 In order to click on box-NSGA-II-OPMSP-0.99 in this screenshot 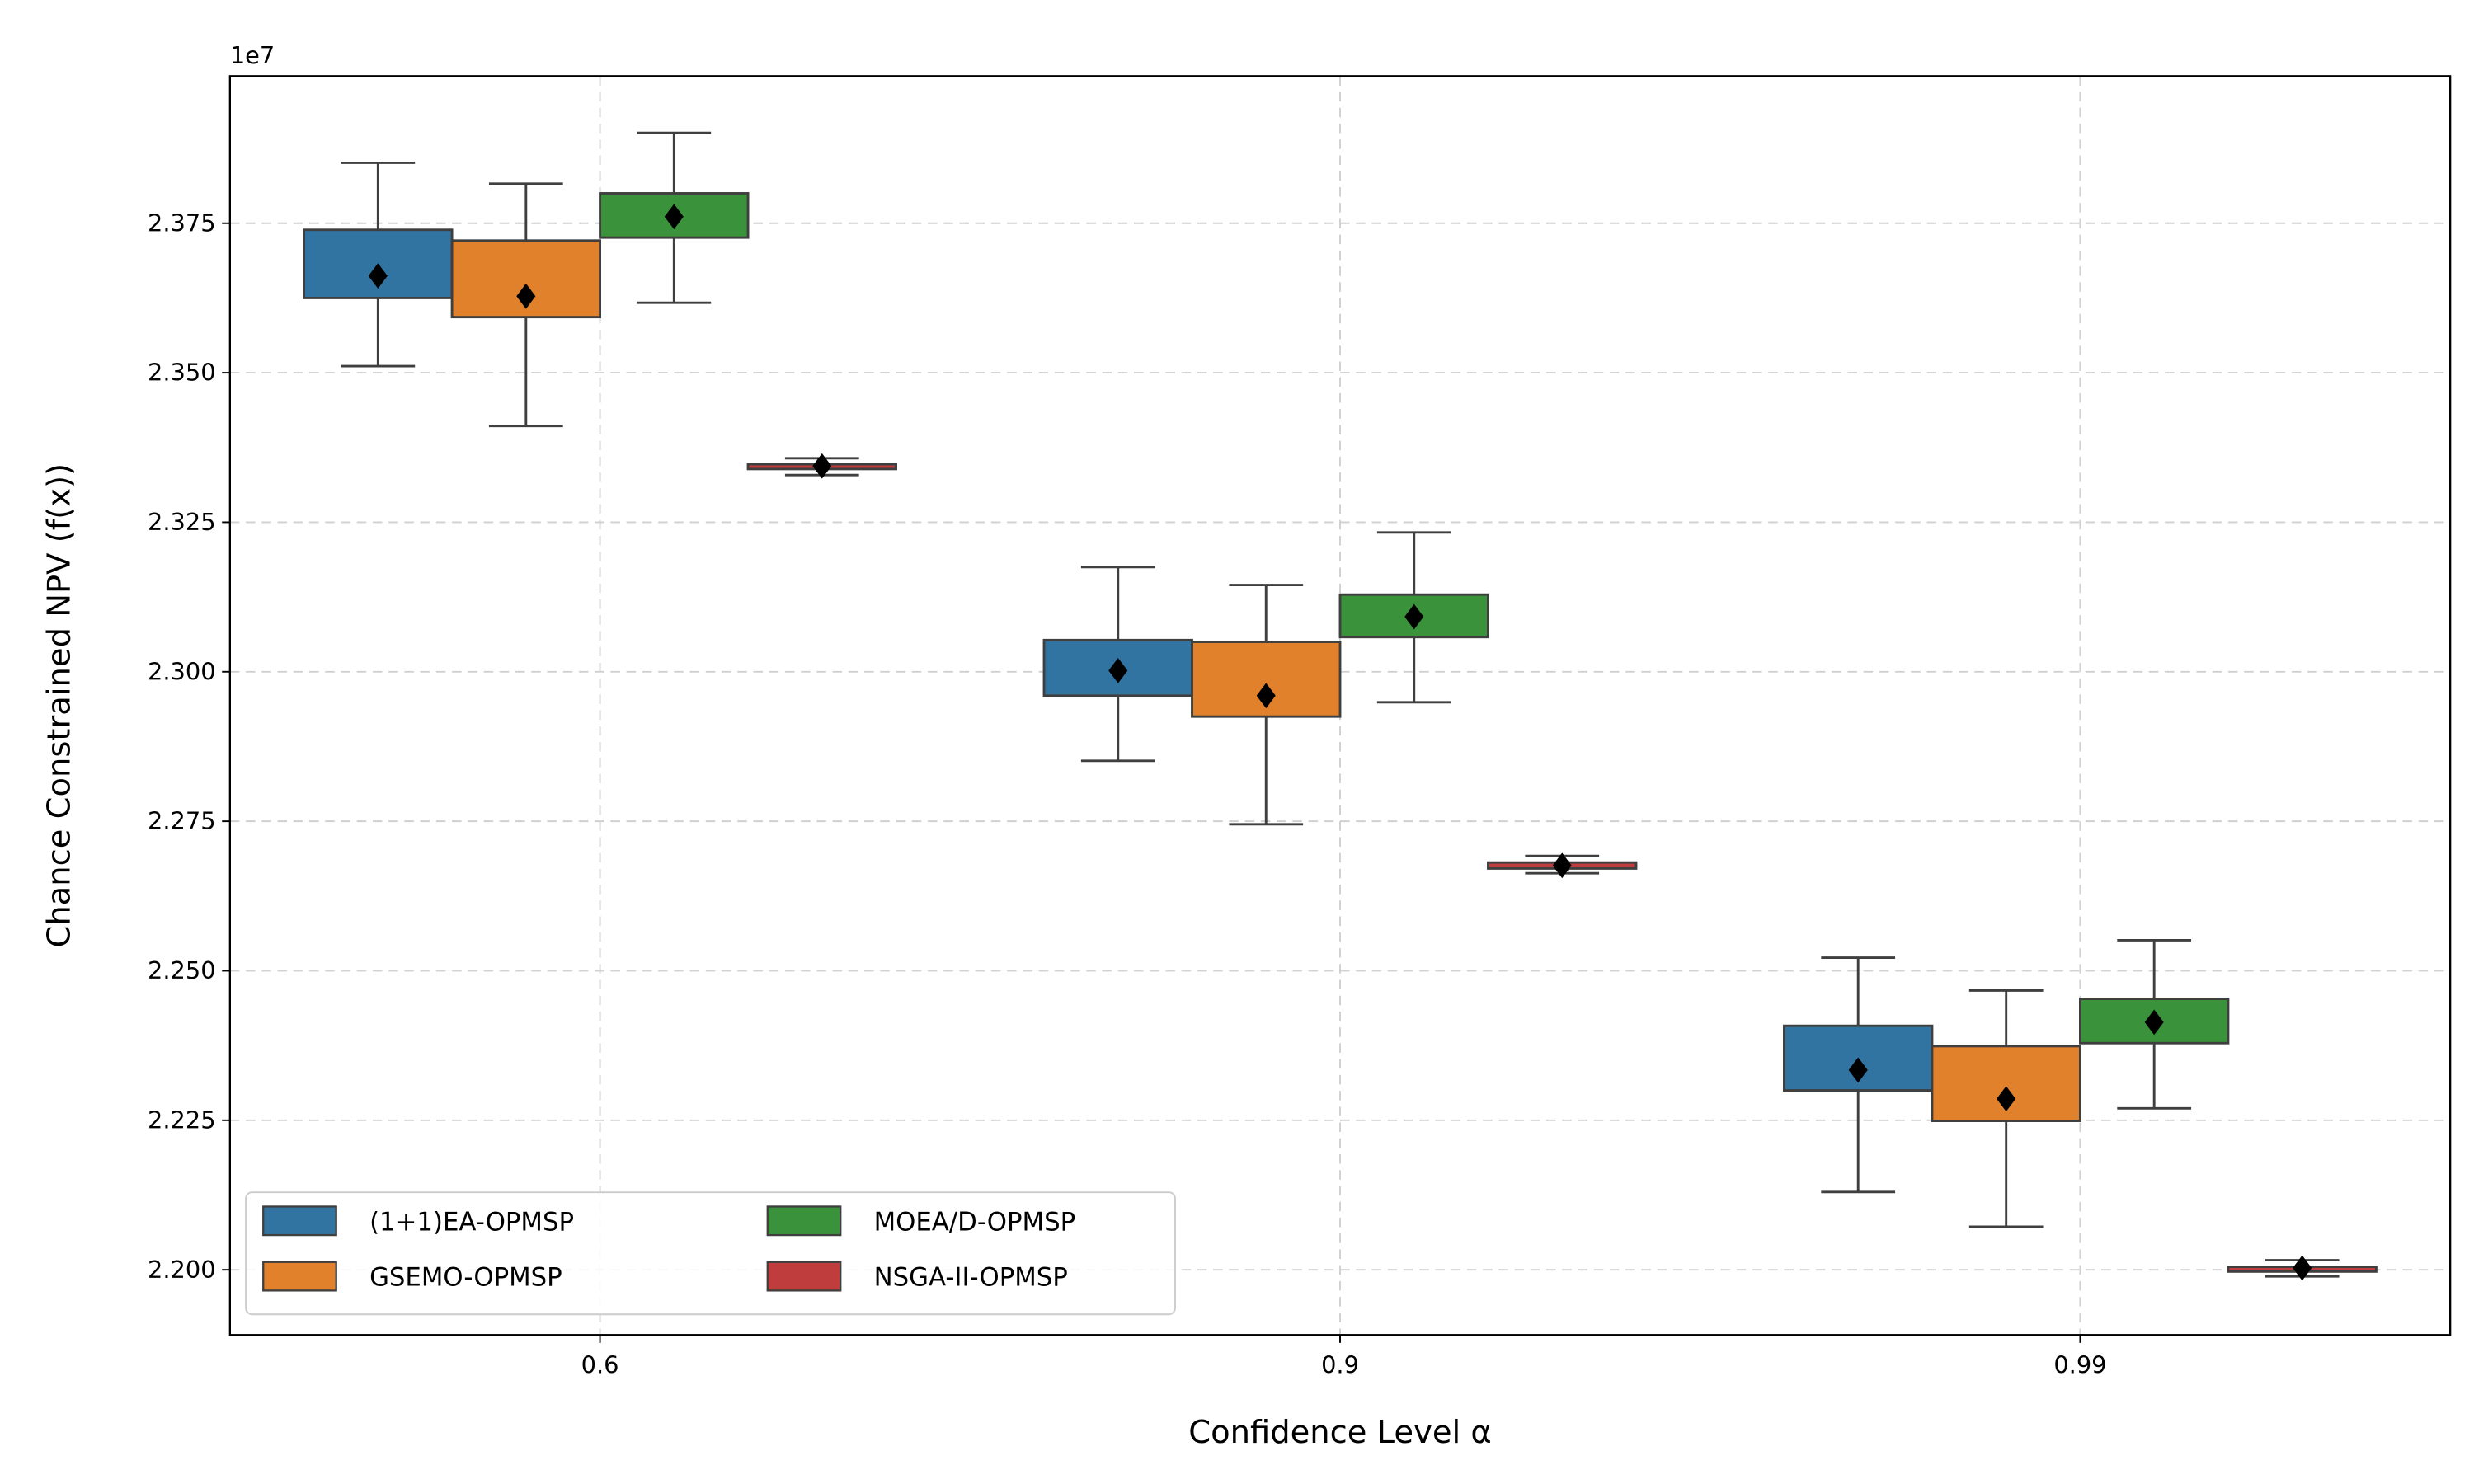, I will do `click(2302, 1268)`.